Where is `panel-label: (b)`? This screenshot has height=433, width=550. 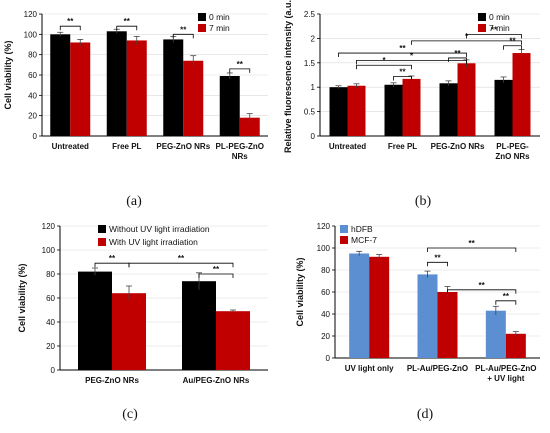
panel-label: (b) is located at coordinates (423, 201).